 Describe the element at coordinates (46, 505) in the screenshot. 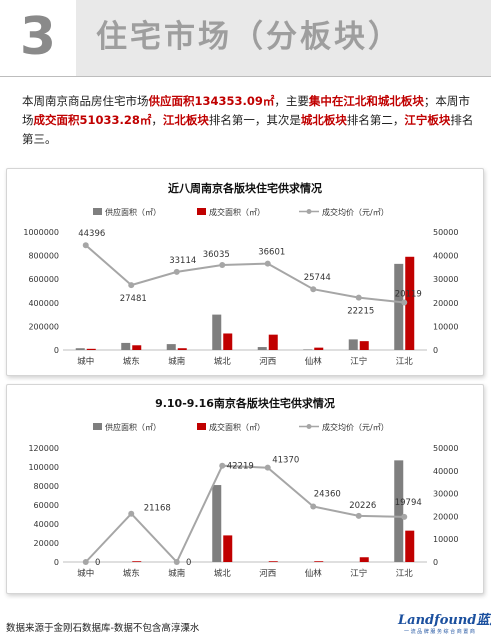

I see `y-left-tick-label: 60000` at that location.